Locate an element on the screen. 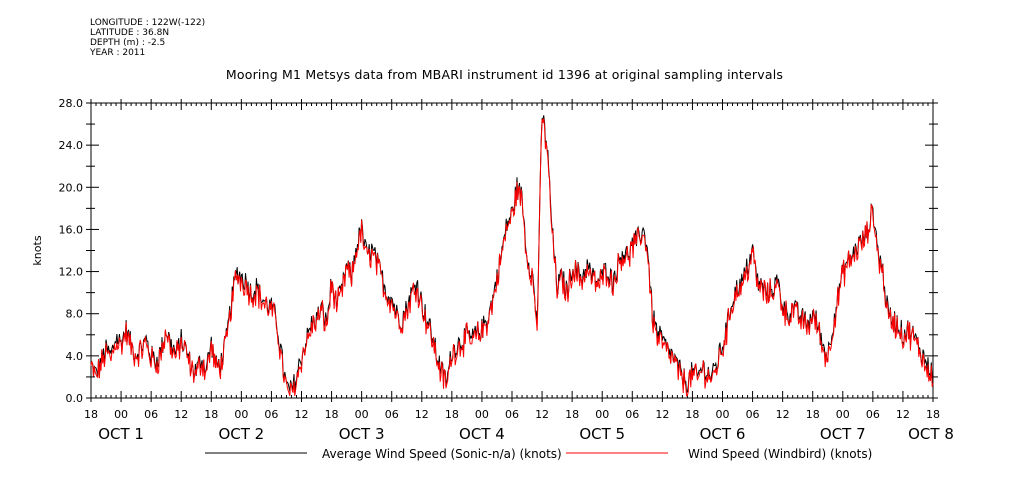 The width and height of the screenshot is (1009, 504). legend-label-windbird-wind-speed: Wind Speed (Windbird) (knots) is located at coordinates (780, 454).